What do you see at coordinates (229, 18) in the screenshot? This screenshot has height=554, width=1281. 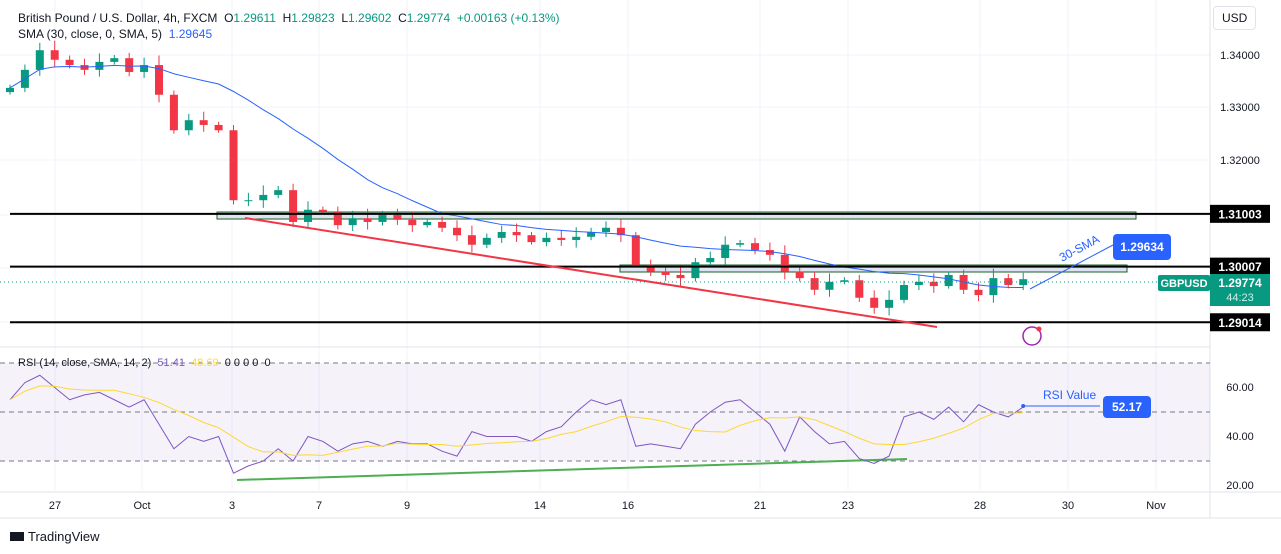 I see `open-label: O` at bounding box center [229, 18].